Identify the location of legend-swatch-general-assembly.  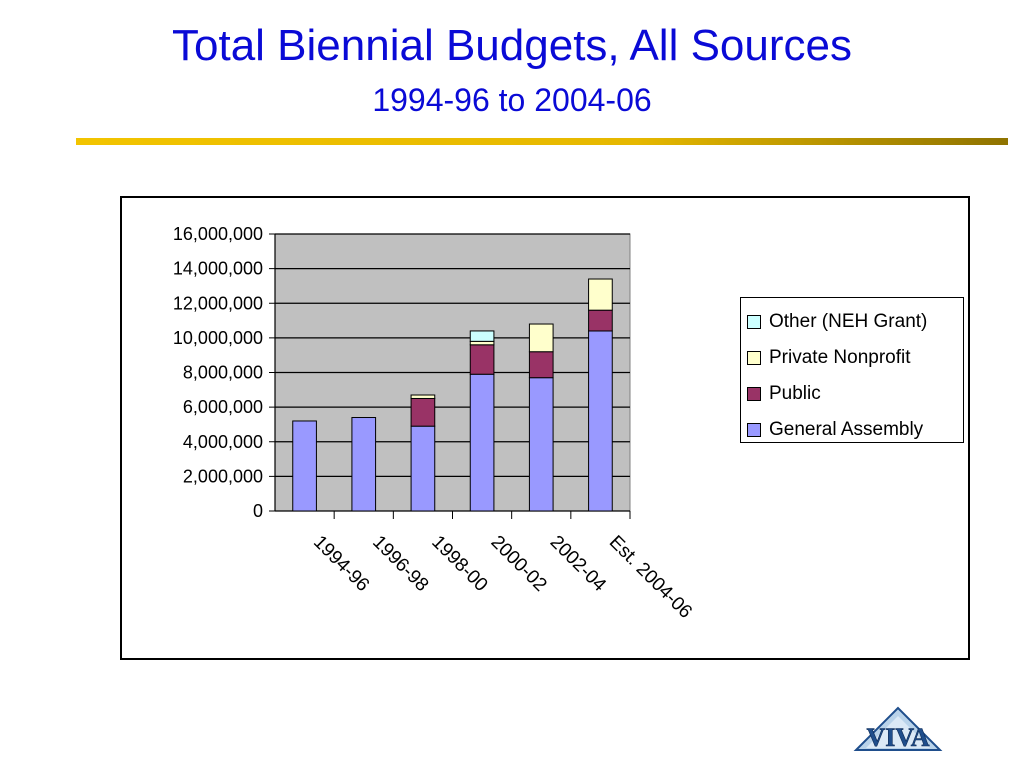
(754, 430).